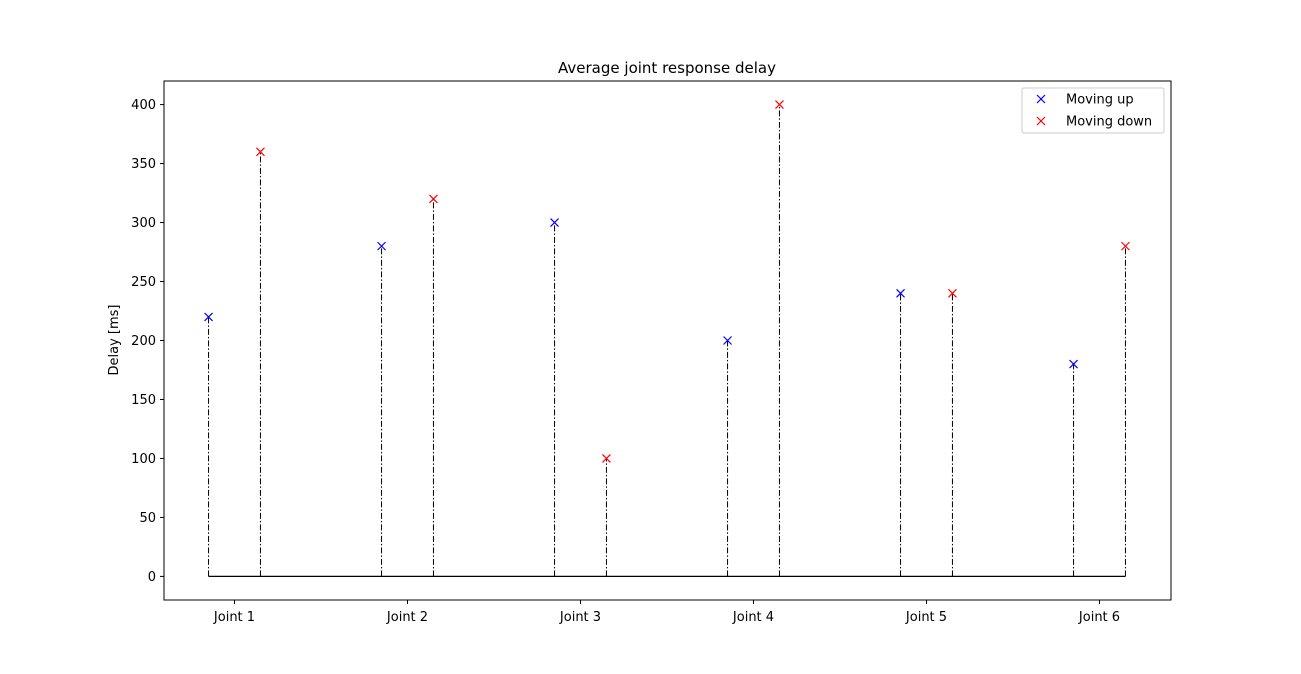 The image size is (1301, 674). Describe the element at coordinates (152, 577) in the screenshot. I see `y-tick-label: 0` at that location.